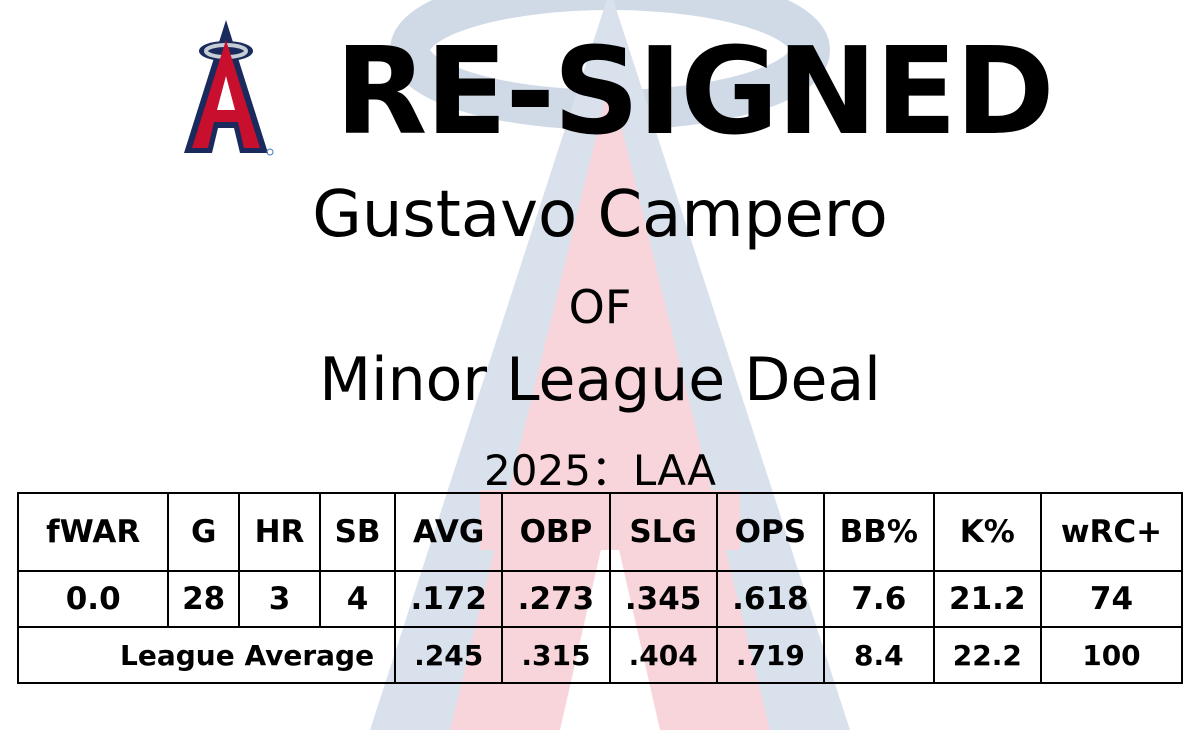 This screenshot has height=730, width=1200. What do you see at coordinates (229, 88) in the screenshot?
I see `angels-logo` at bounding box center [229, 88].